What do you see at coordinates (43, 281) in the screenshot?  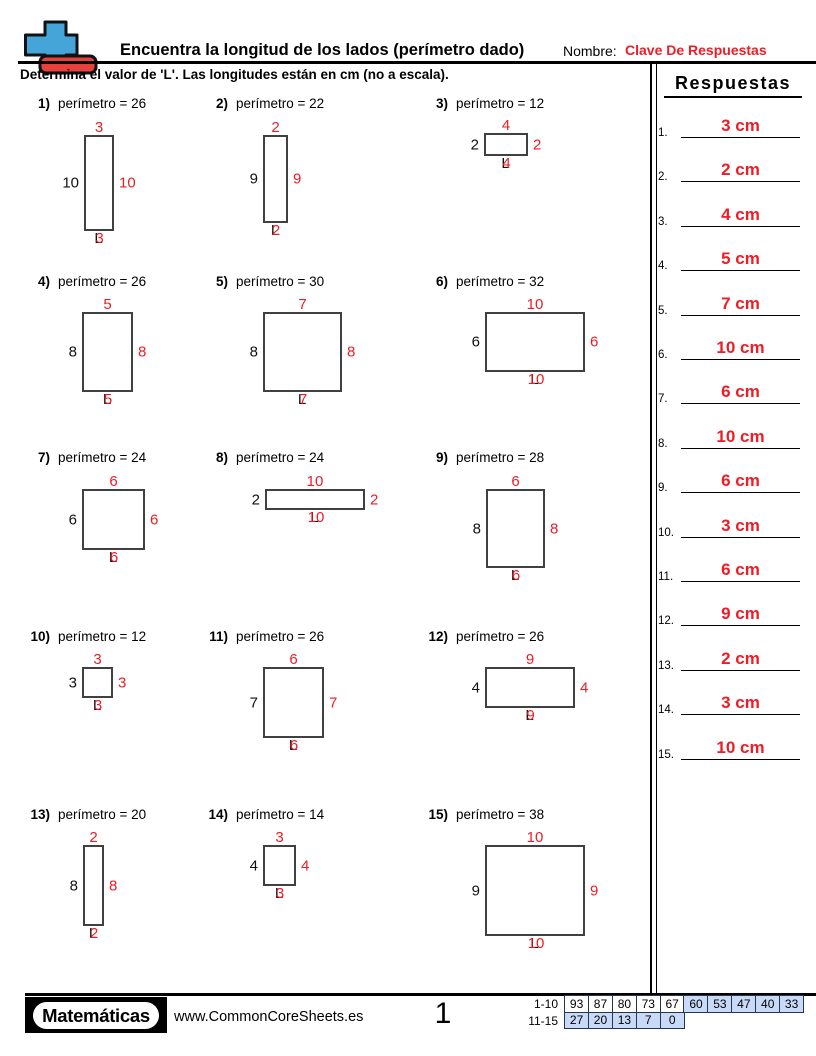 I see `problem-number: 4)` at bounding box center [43, 281].